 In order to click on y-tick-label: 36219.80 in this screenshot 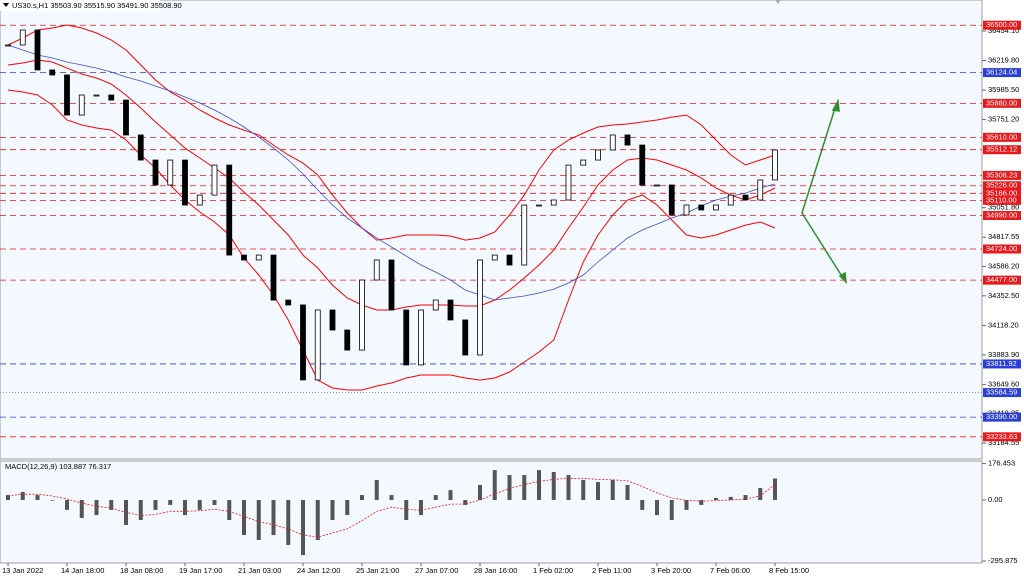, I will do `click(1003, 60)`.